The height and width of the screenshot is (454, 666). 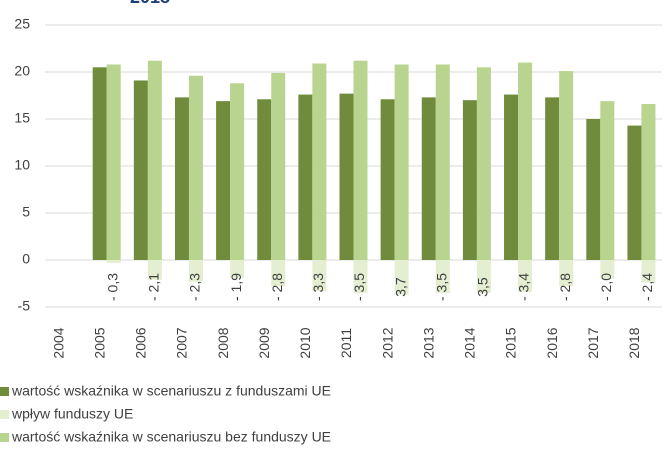 What do you see at coordinates (634, 342) in the screenshot?
I see `x-tick-label: 2018` at bounding box center [634, 342].